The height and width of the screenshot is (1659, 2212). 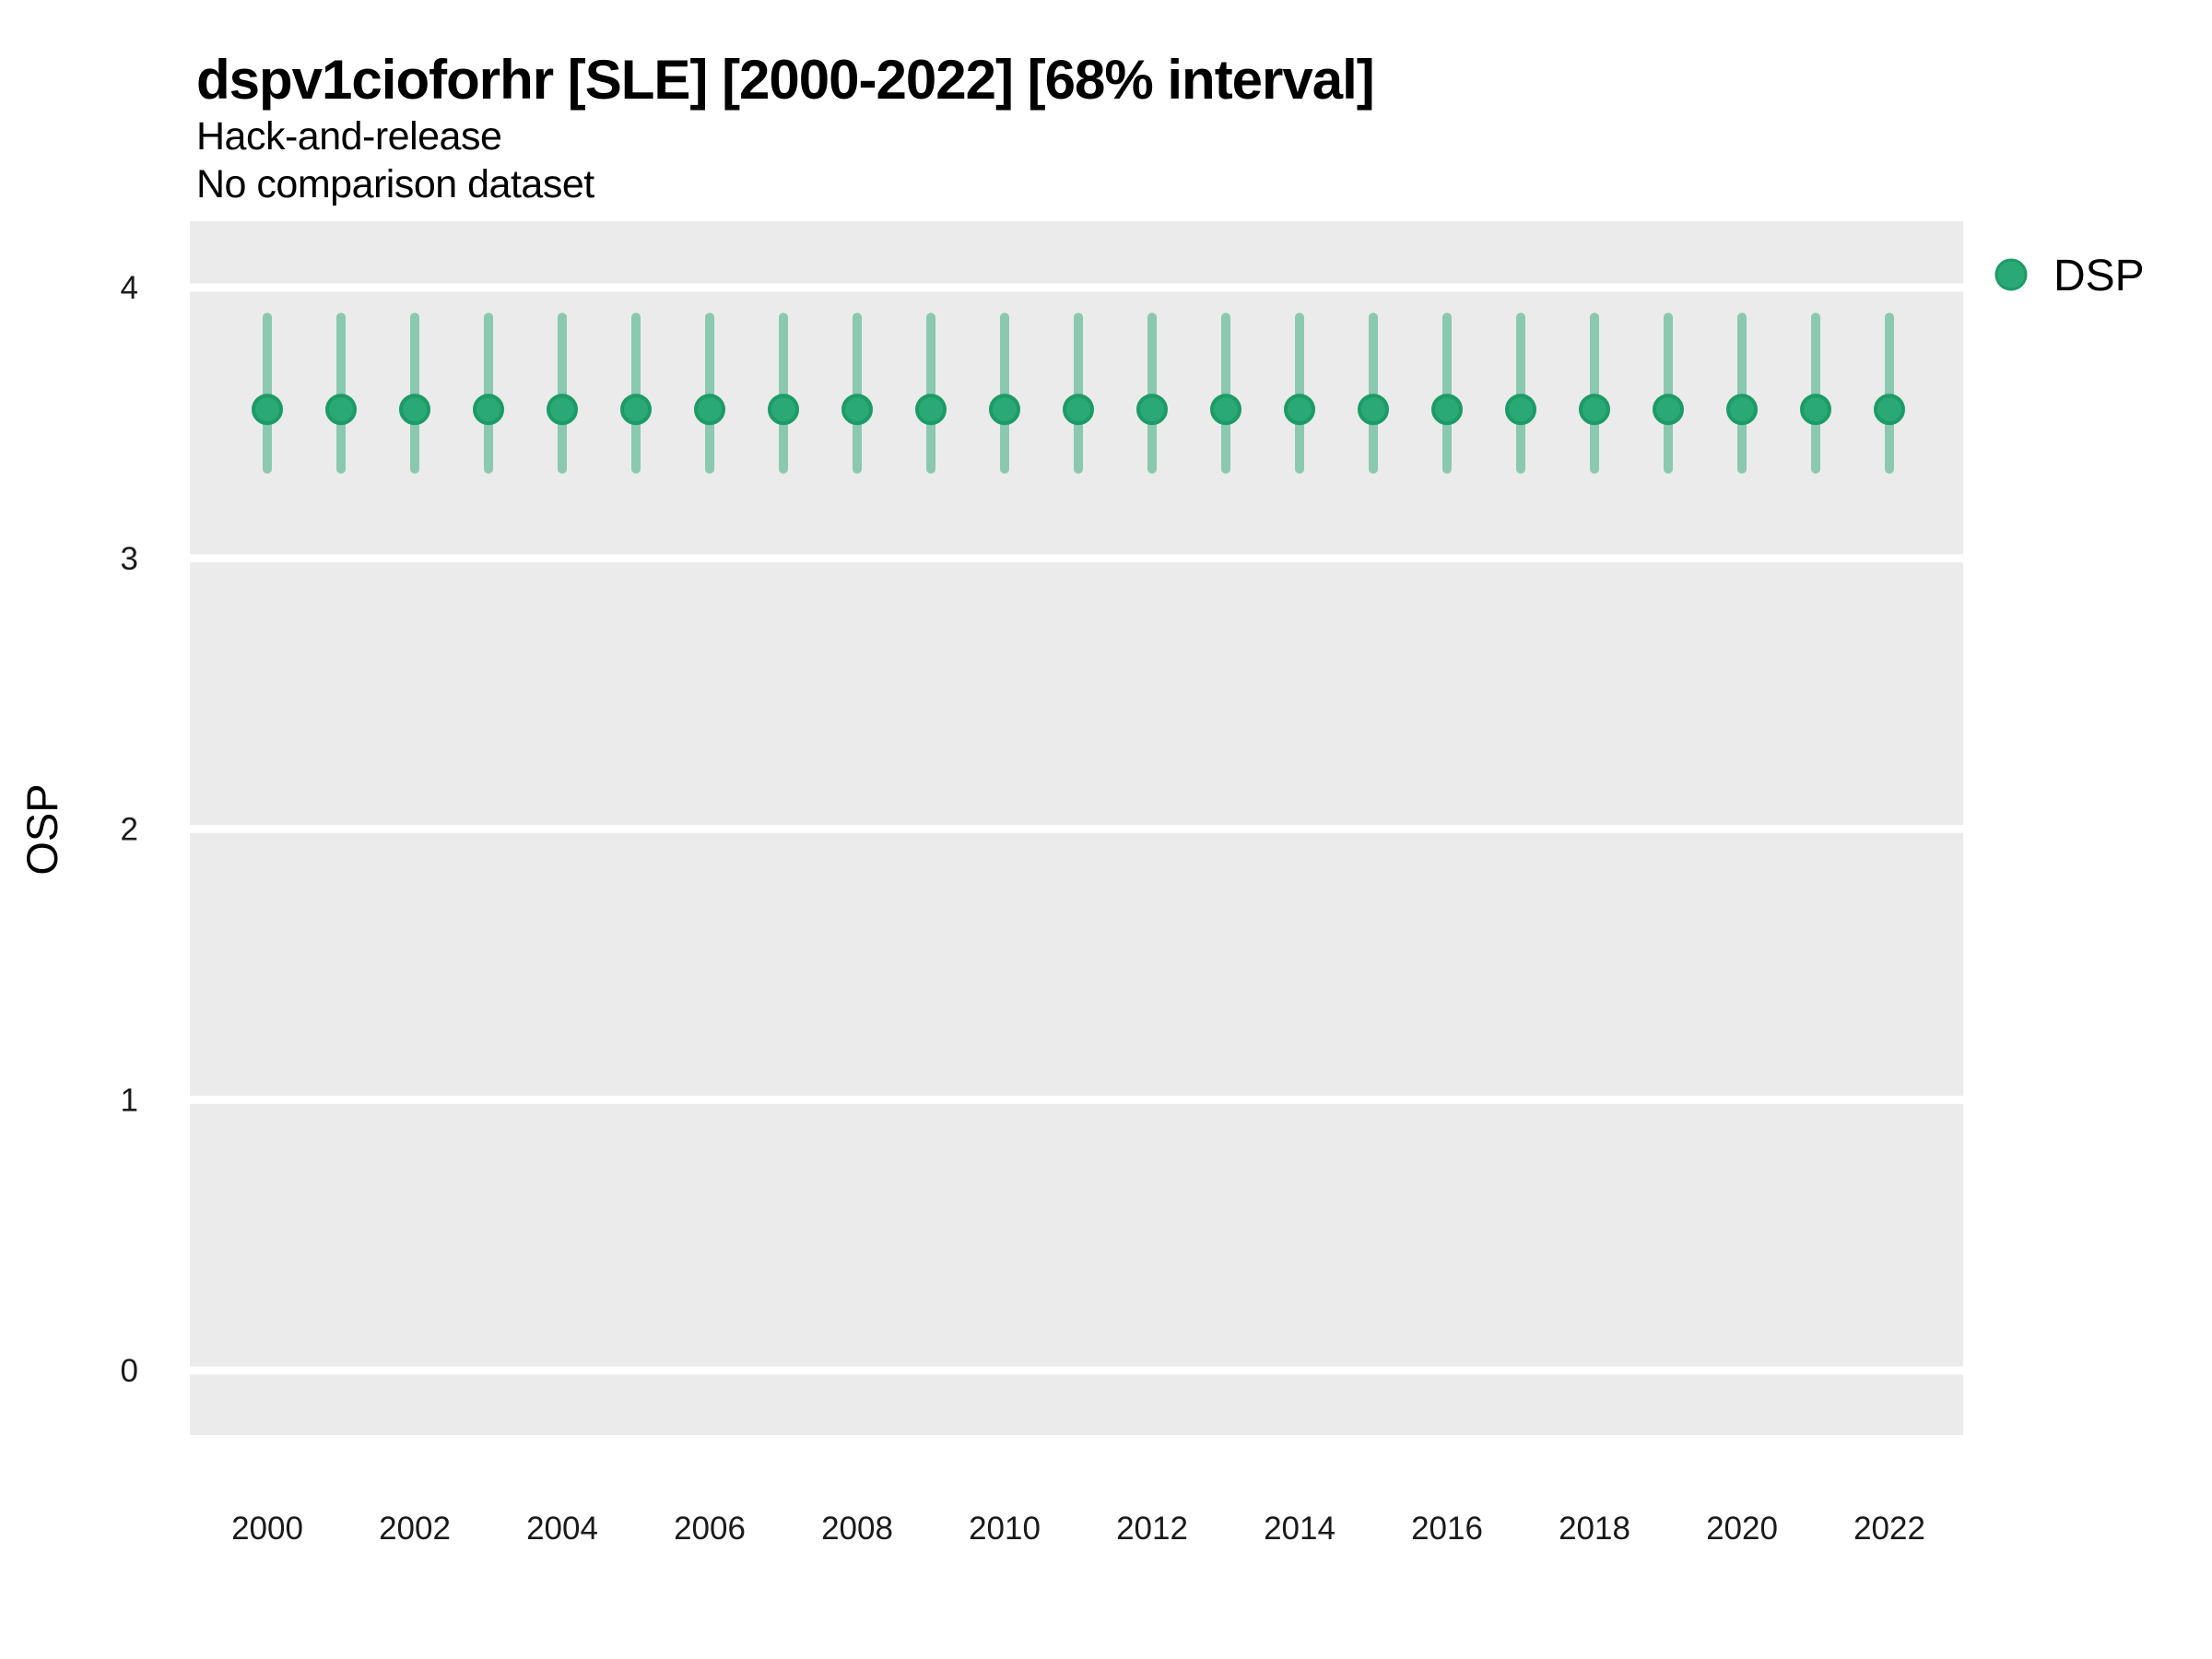 I want to click on x-tick-label-2010: 2010, so click(x=1005, y=1529).